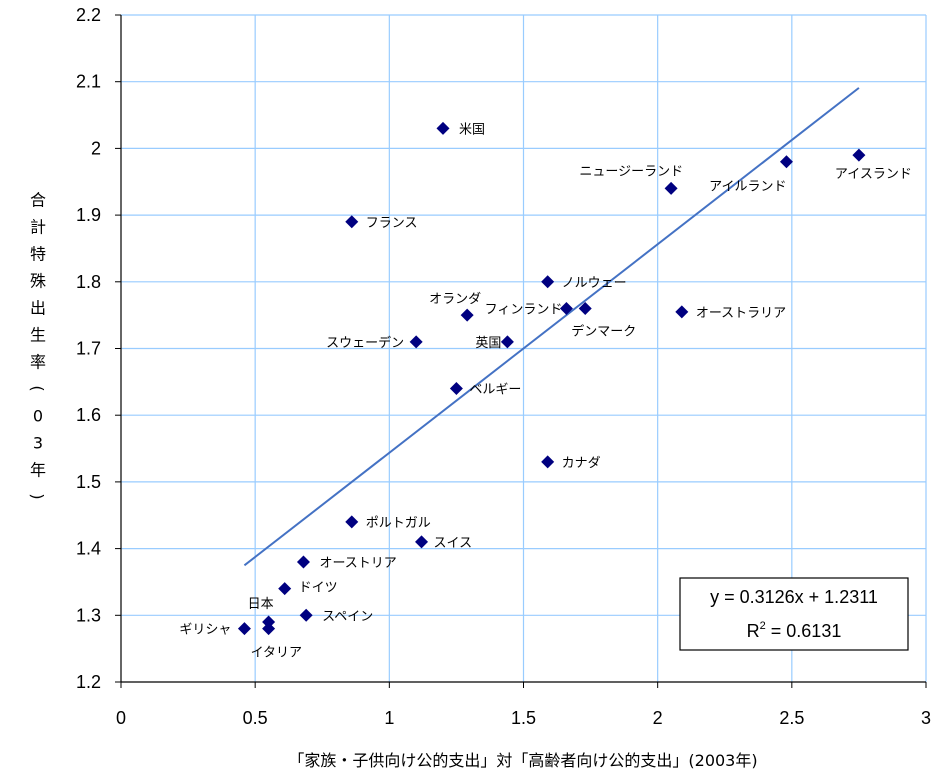  What do you see at coordinates (38, 470) in the screenshot?
I see `y-axis-title-char: 年` at bounding box center [38, 470].